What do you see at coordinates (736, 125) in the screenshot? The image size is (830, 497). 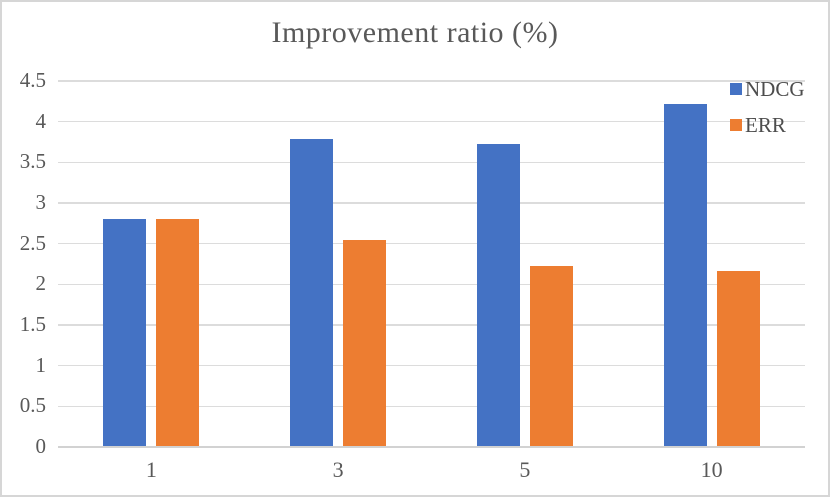 I see `err-series-swatch-icon` at bounding box center [736, 125].